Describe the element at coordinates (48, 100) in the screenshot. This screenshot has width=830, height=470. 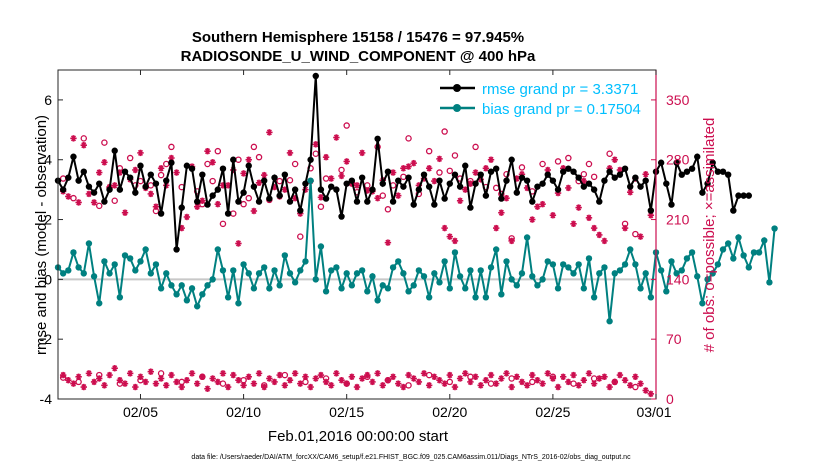
I see `y-left-tick-label-5: 6` at that location.